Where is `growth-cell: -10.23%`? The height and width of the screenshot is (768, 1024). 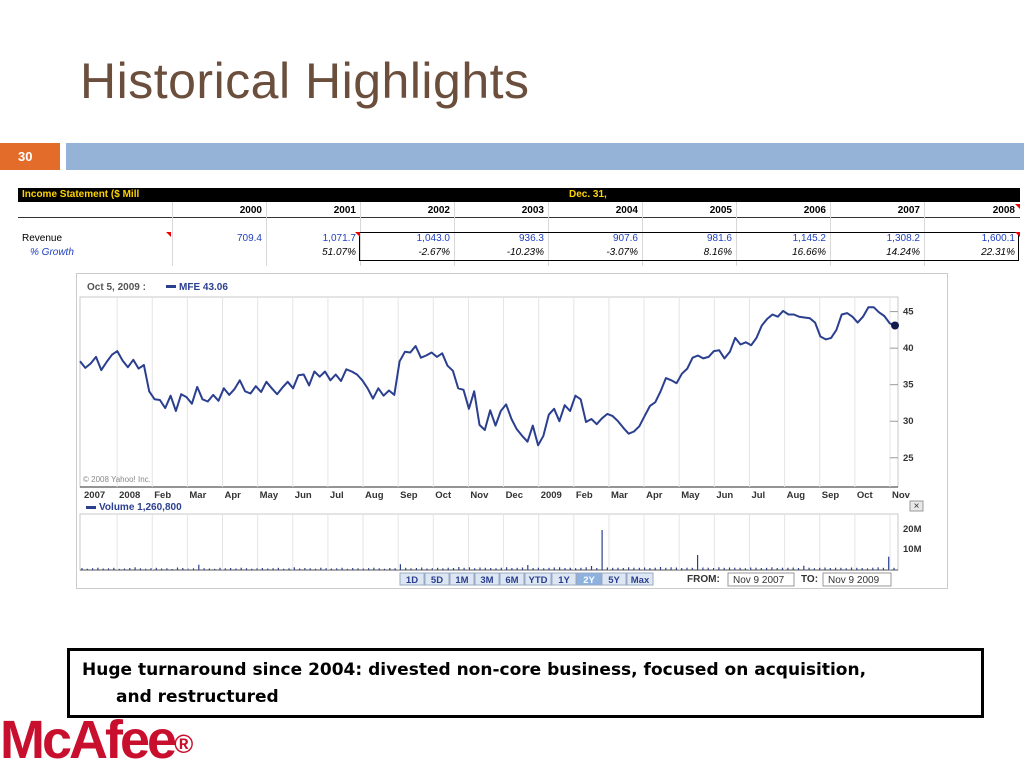 growth-cell: -10.23% is located at coordinates (525, 252).